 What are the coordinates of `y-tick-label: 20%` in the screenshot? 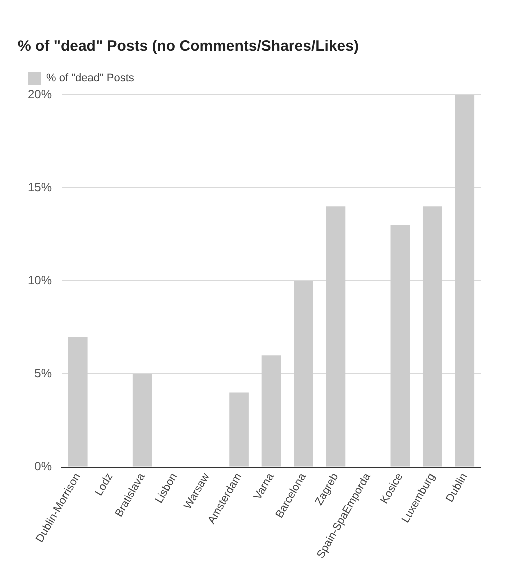 It's located at (40, 94).